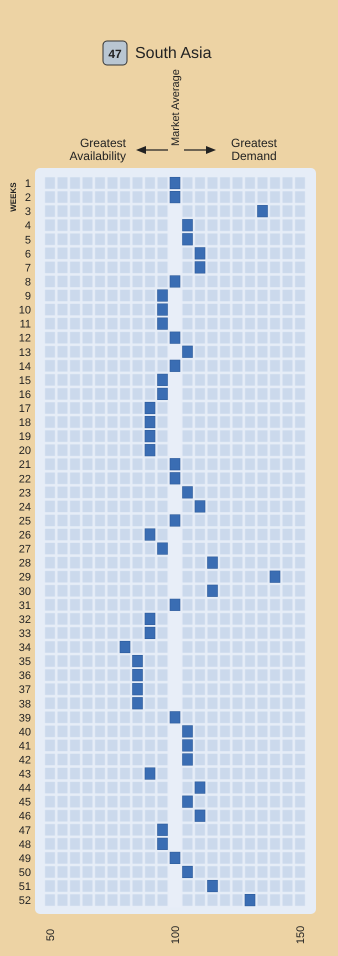 Image resolution: width=338 pixels, height=956 pixels. Describe the element at coordinates (51, 935) in the screenshot. I see `x-tick-label: 50` at that location.